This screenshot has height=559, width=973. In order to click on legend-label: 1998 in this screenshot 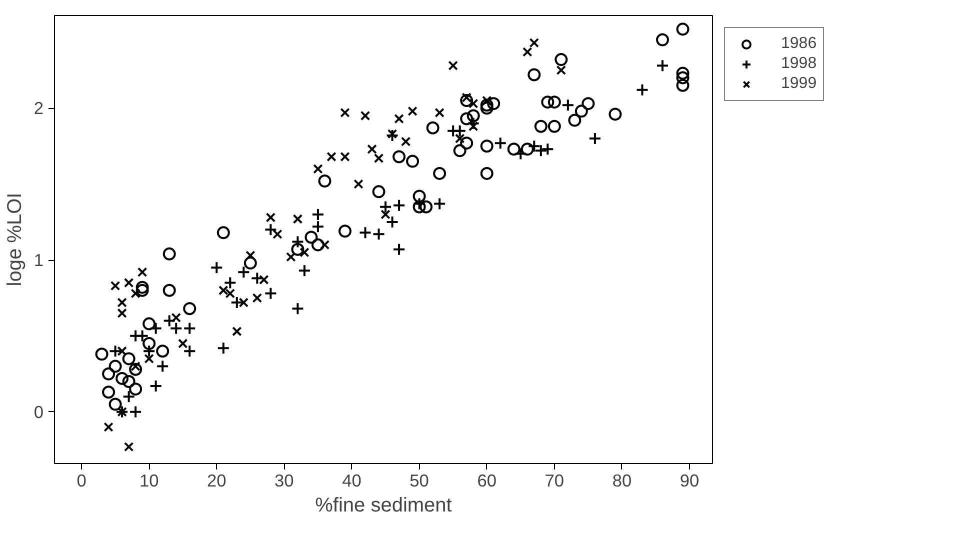, I will do `click(799, 64)`.